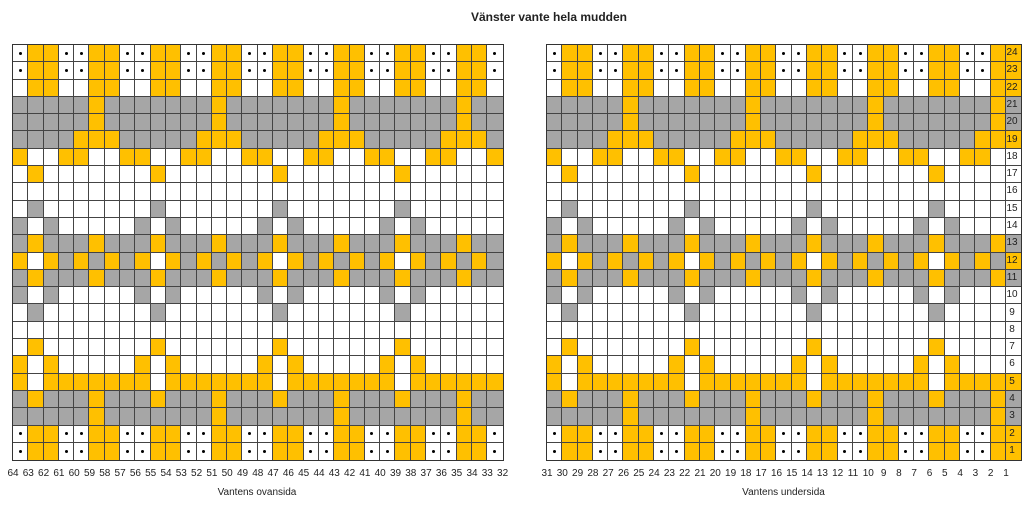  Describe the element at coordinates (197, 473) in the screenshot. I see `column-label: 52` at that location.